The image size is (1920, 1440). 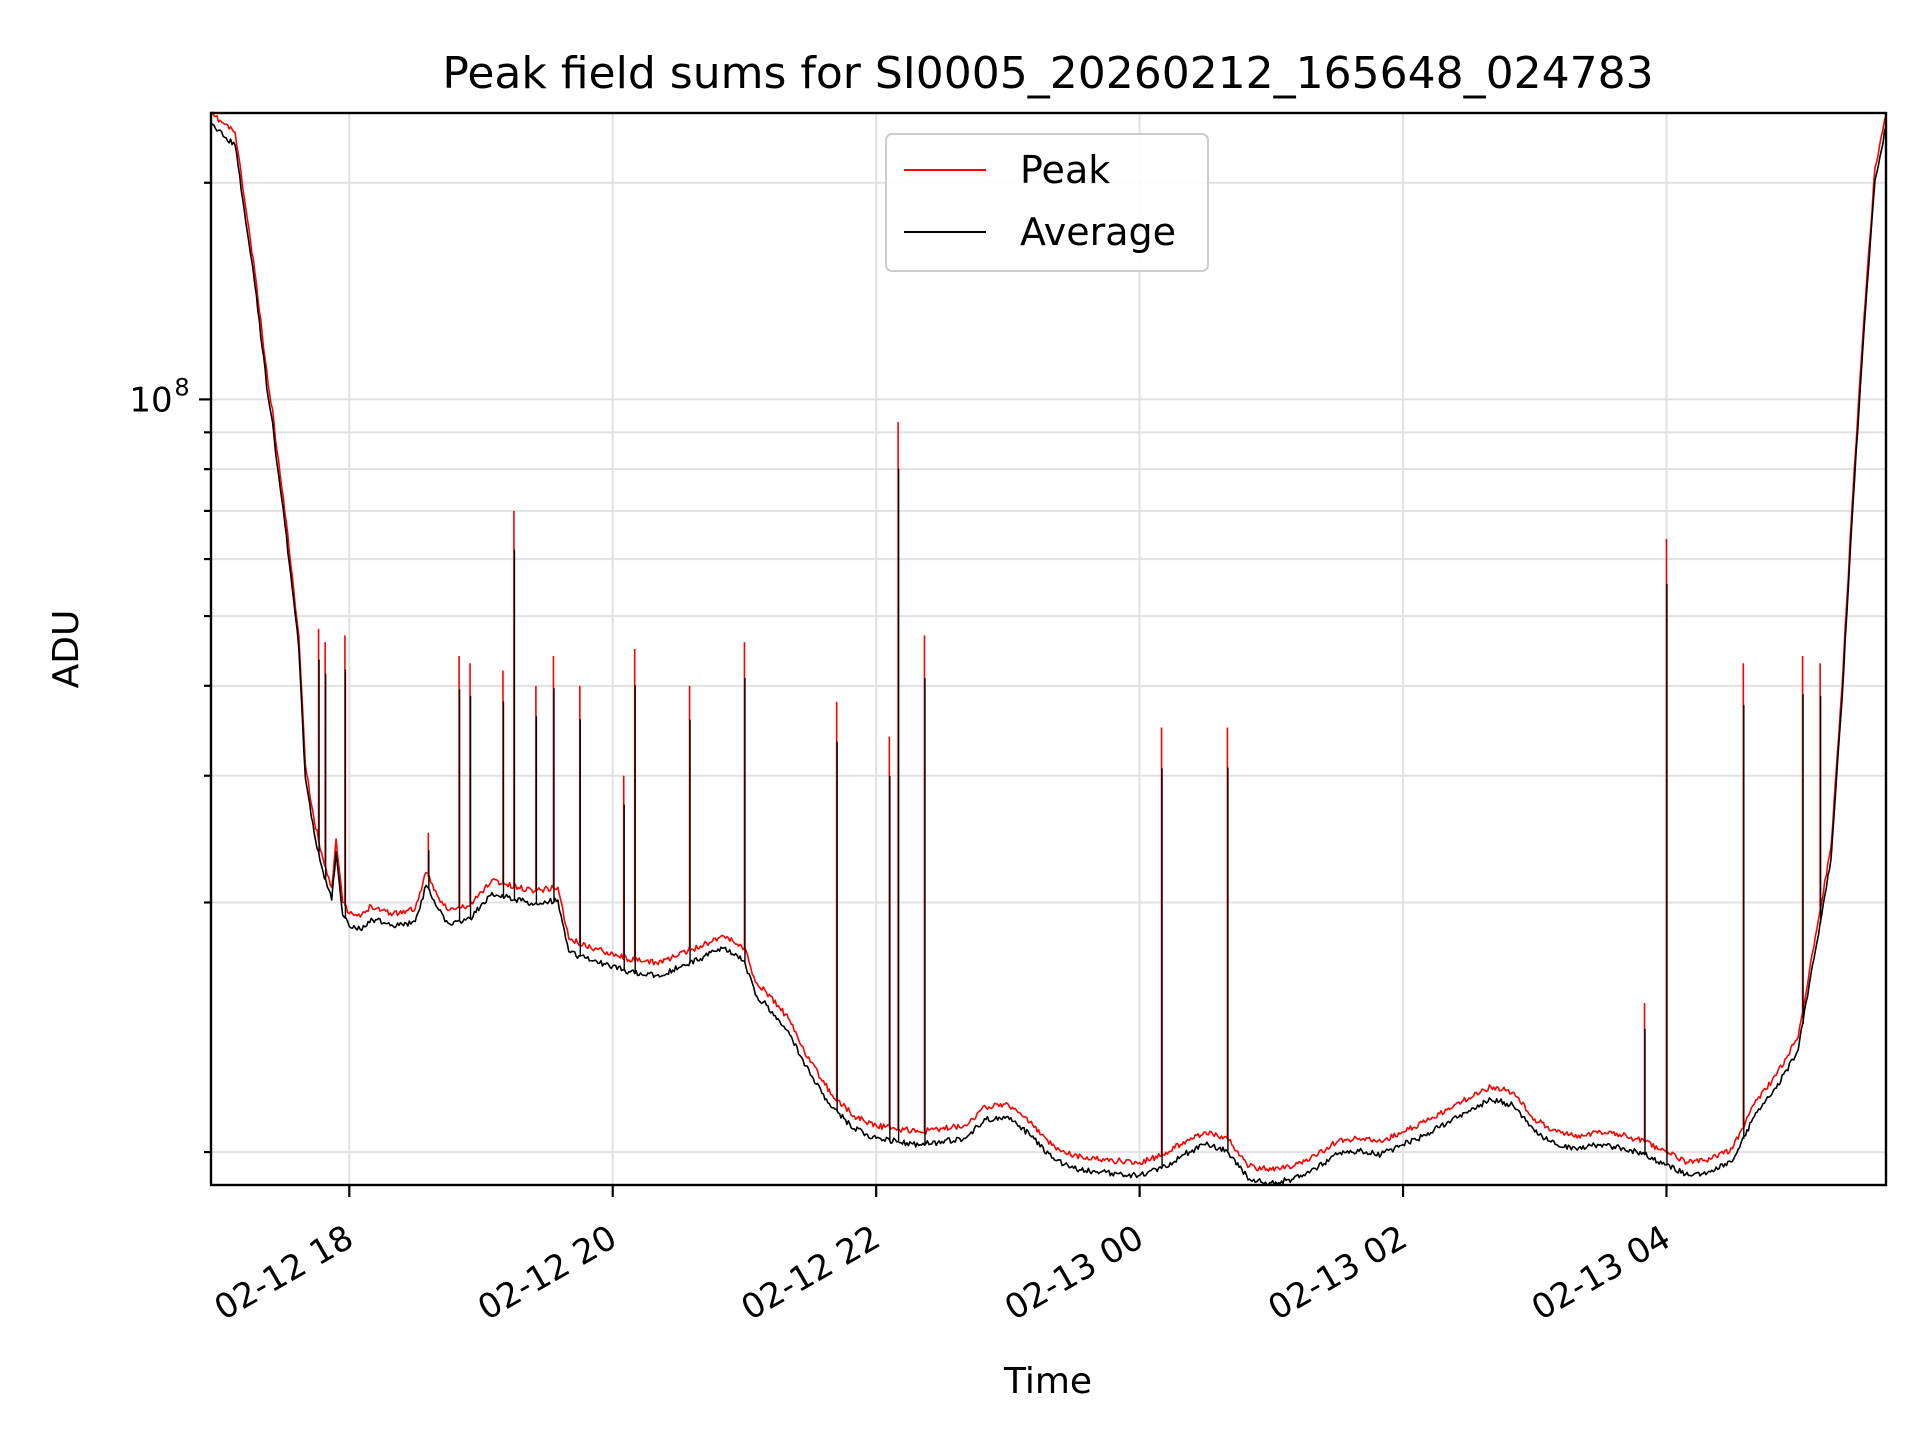 What do you see at coordinates (181, 387) in the screenshot?
I see `y-tick-label-exponent: 8` at bounding box center [181, 387].